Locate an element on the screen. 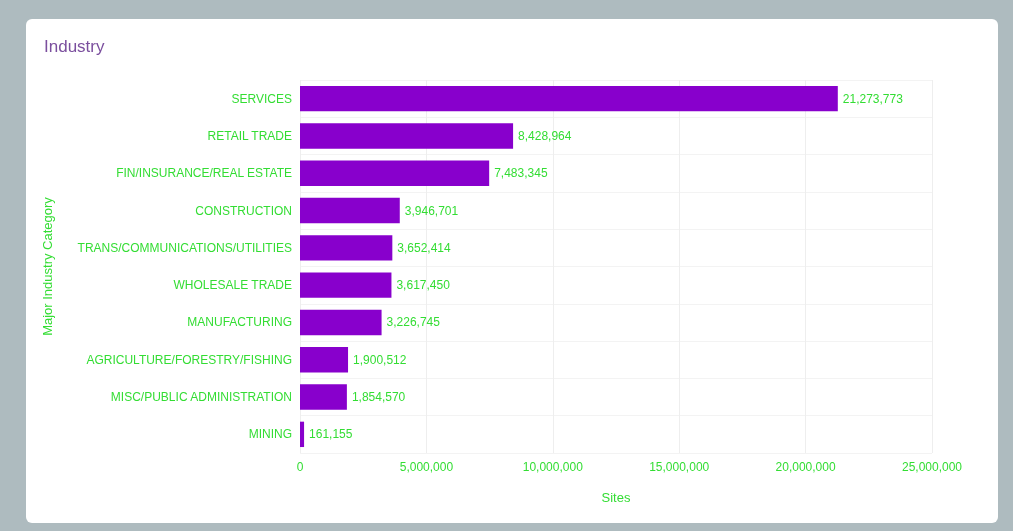 The height and width of the screenshot is (531, 1013). x-tick-label: 0 is located at coordinates (300, 467).